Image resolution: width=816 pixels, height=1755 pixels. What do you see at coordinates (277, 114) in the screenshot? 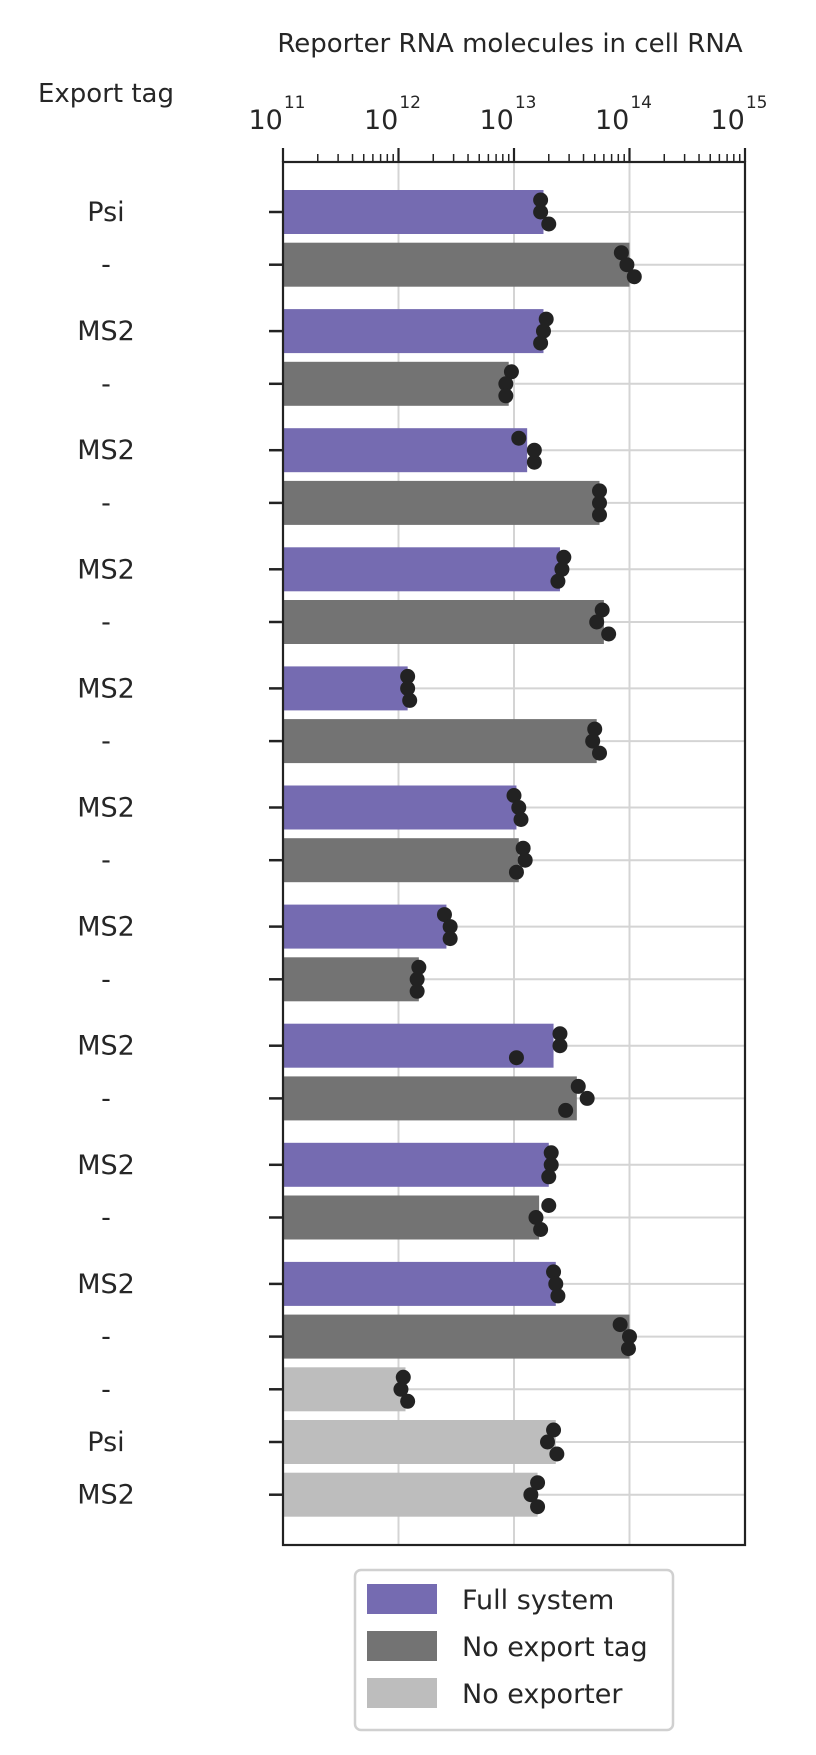
I see `x-tick-label: 1011` at bounding box center [277, 114].